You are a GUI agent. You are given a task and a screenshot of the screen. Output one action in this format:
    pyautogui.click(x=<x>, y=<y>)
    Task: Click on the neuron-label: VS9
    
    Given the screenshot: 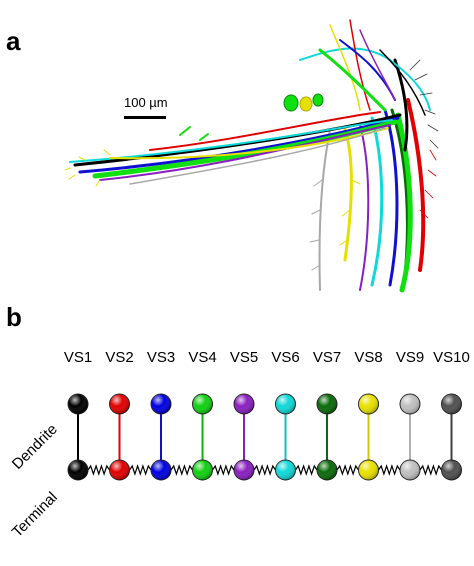 What is the action you would take?
    pyautogui.click(x=410, y=357)
    